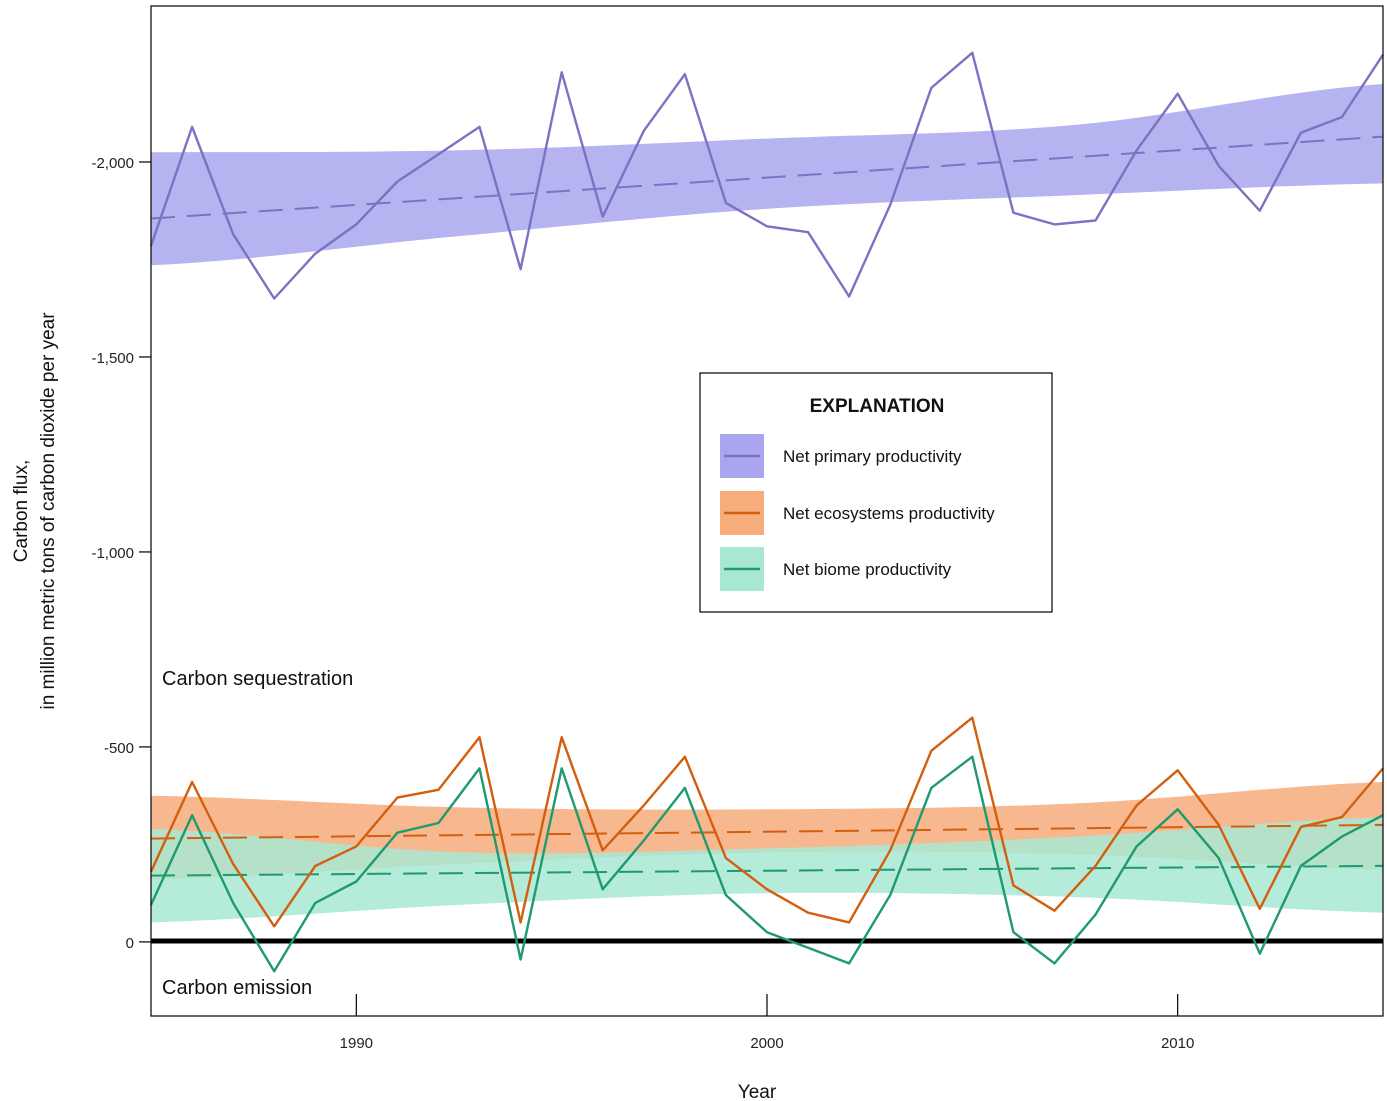  Describe the element at coordinates (872, 456) in the screenshot. I see `legend-label: Net primary productivity` at that location.